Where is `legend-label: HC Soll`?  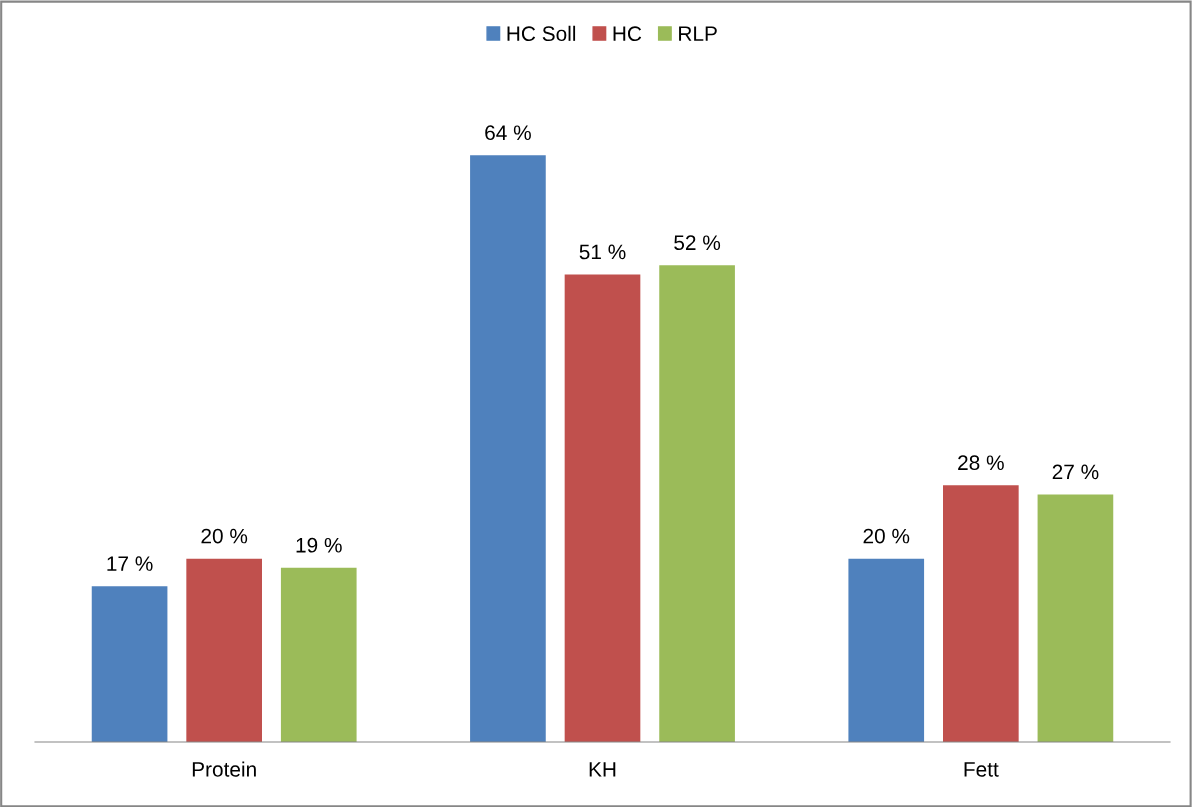
legend-label: HC Soll is located at coordinates (541, 33).